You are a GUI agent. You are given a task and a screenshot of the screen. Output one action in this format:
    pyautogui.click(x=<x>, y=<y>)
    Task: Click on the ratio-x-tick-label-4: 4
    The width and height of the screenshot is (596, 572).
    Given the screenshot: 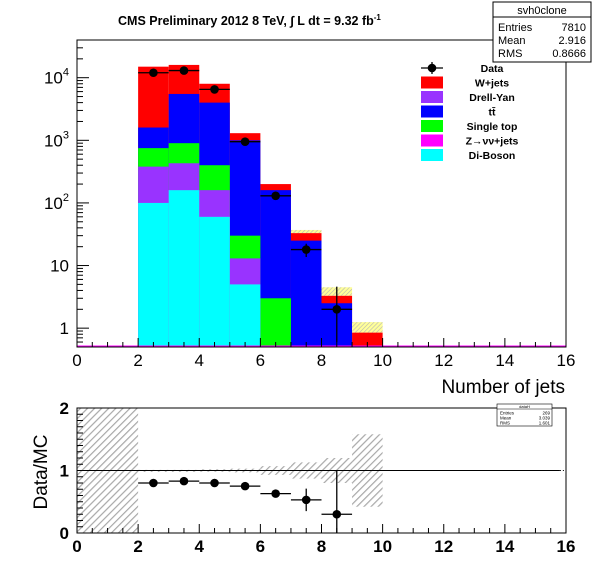 What is the action you would take?
    pyautogui.click(x=200, y=546)
    